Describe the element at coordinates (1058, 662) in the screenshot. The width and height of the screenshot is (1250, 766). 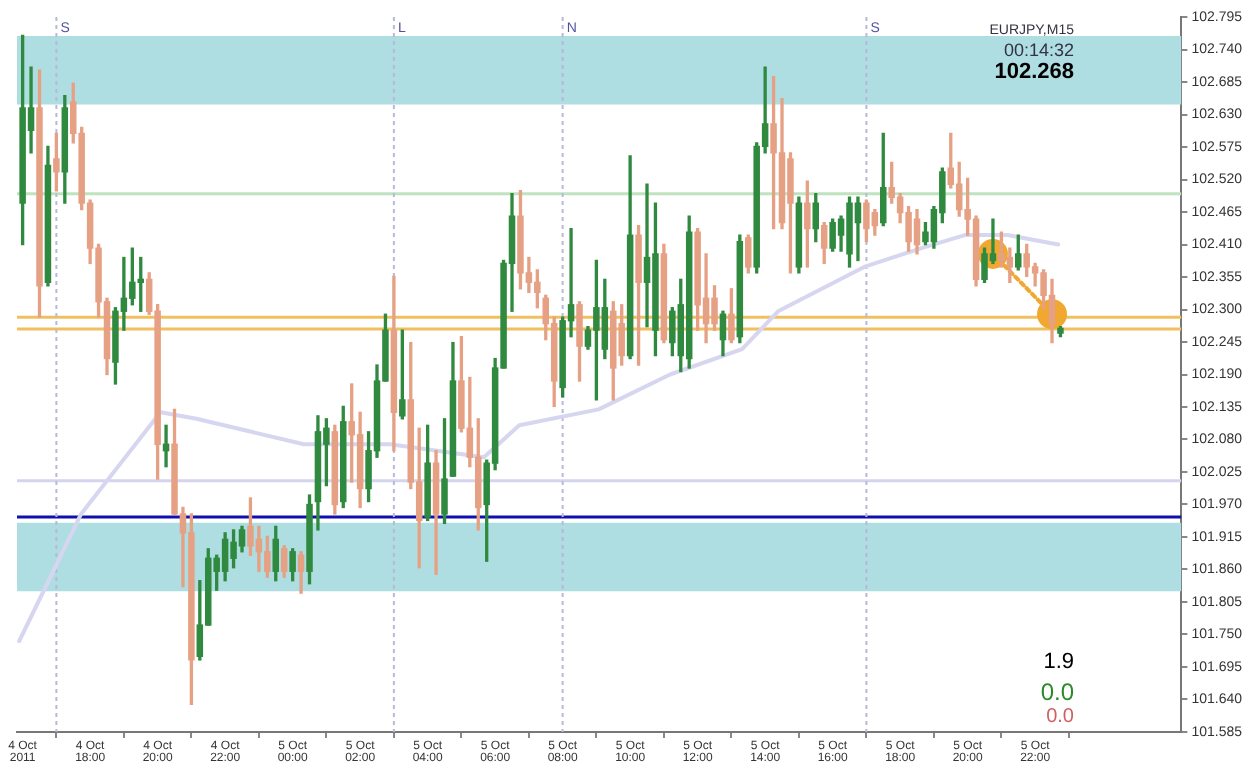
I see `annotation: 1.9` at that location.